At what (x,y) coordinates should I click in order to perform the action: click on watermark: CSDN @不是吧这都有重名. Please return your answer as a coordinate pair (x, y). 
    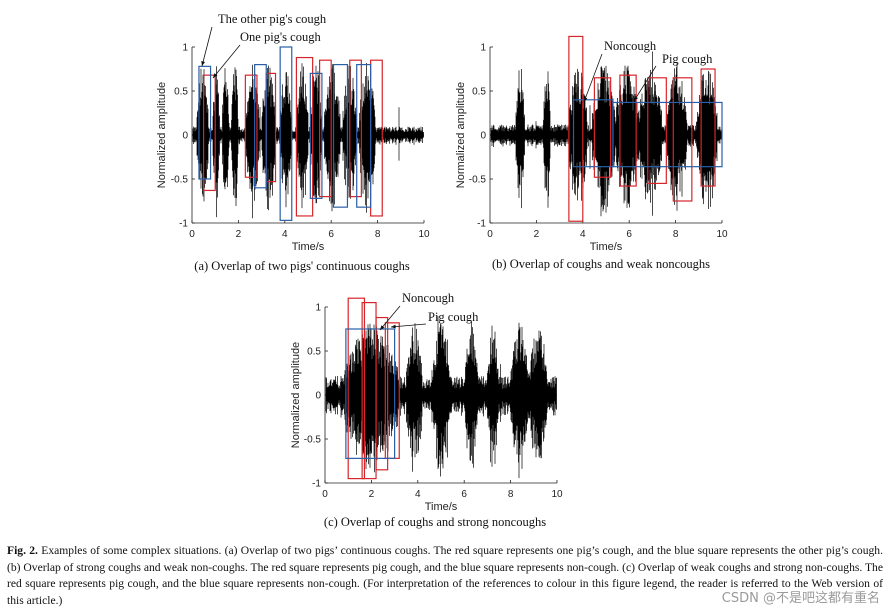
    Looking at the image, I should click on (800, 598).